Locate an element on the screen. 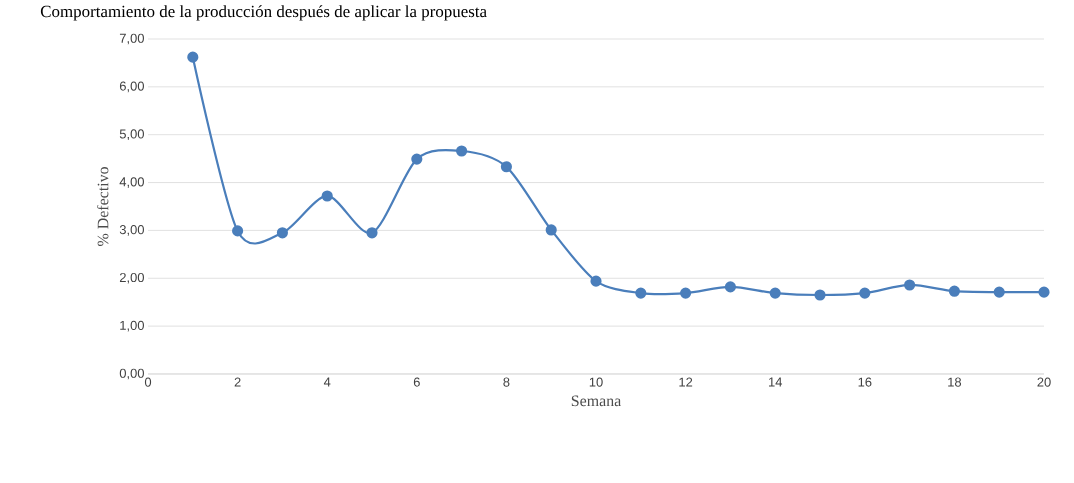 The height and width of the screenshot is (483, 1074). x-tick-label: 10 is located at coordinates (596, 382).